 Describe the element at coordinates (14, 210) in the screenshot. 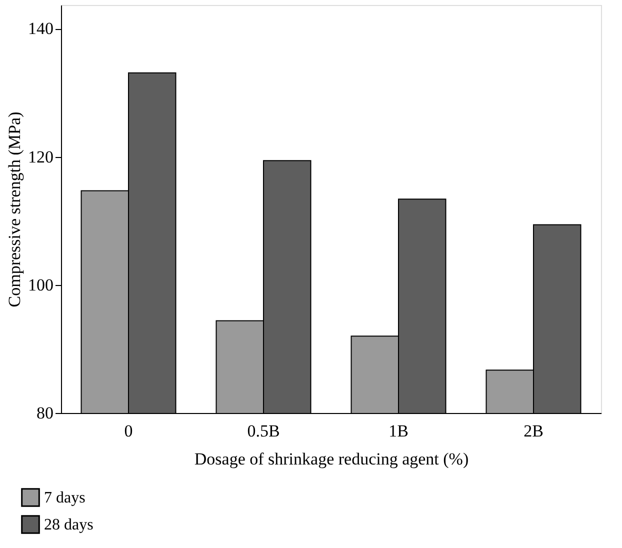

I see `y-axis-title: Compressive strength (MPa)` at that location.